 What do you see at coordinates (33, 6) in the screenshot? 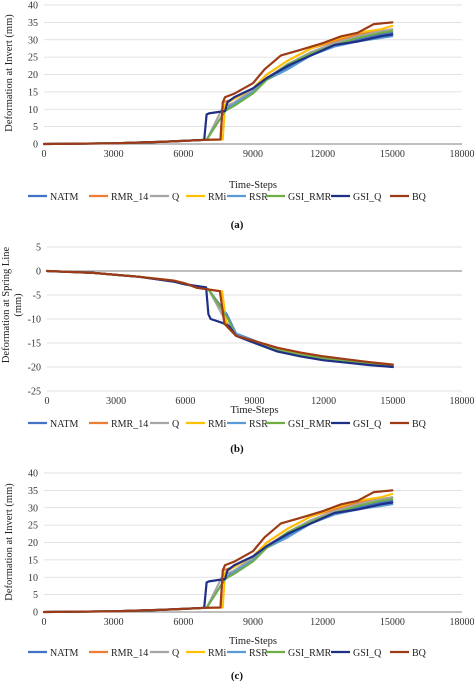
I see `y-tick-label: 40` at bounding box center [33, 6].